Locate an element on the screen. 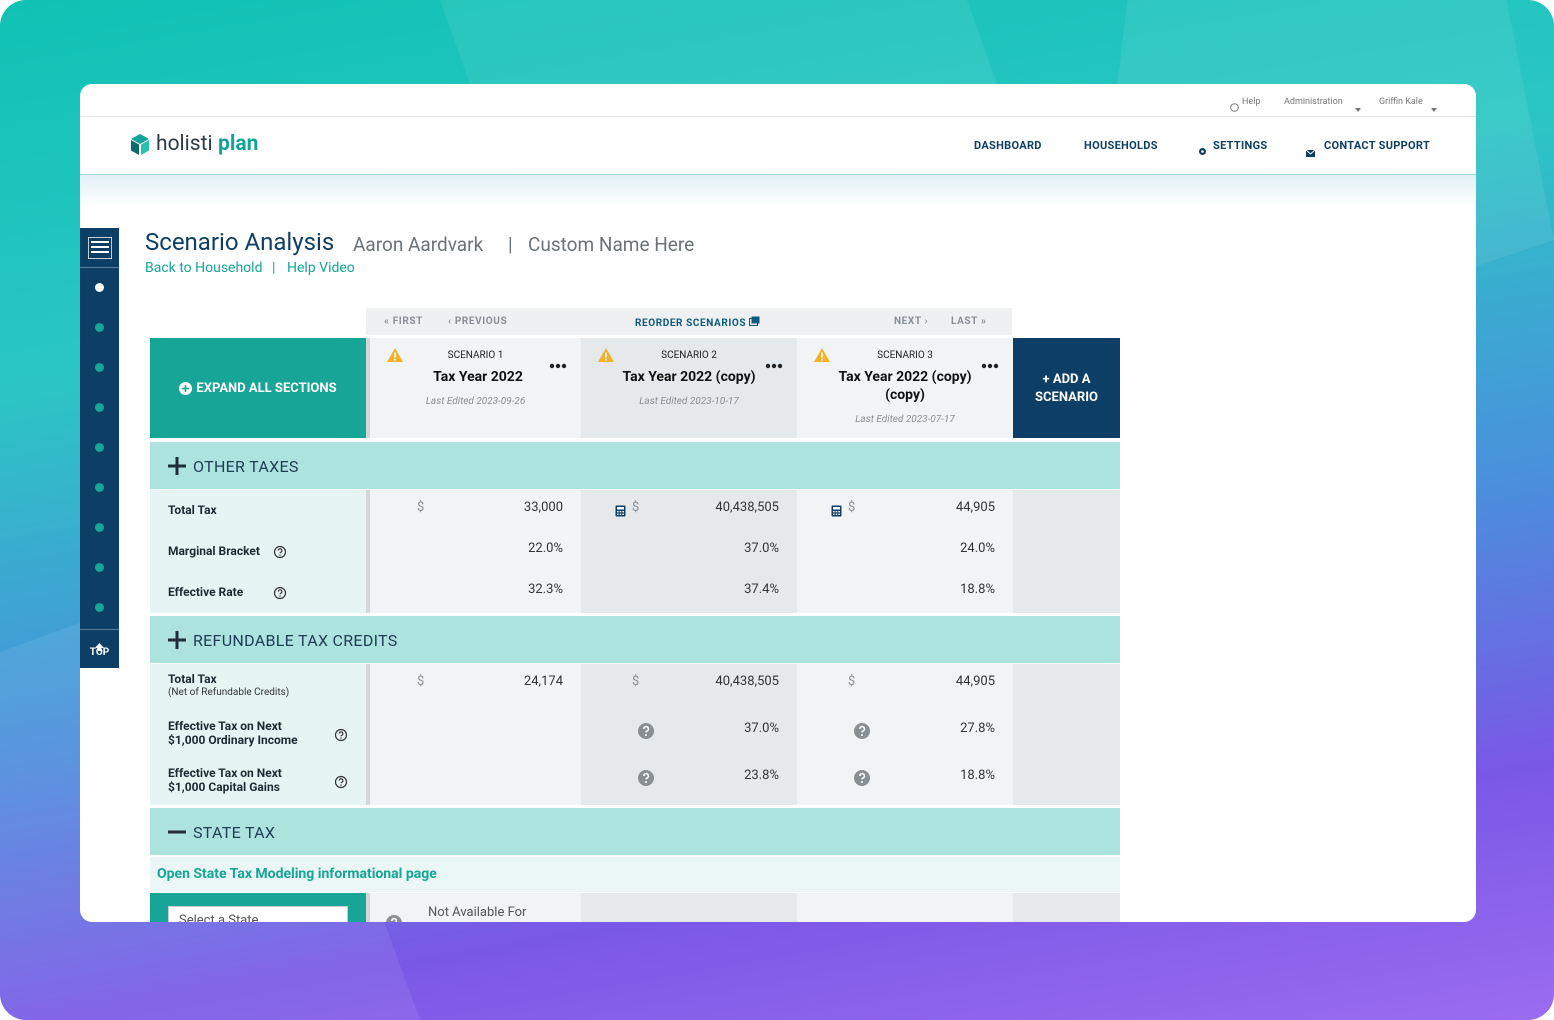  logo-text: holisti is located at coordinates (184, 144).